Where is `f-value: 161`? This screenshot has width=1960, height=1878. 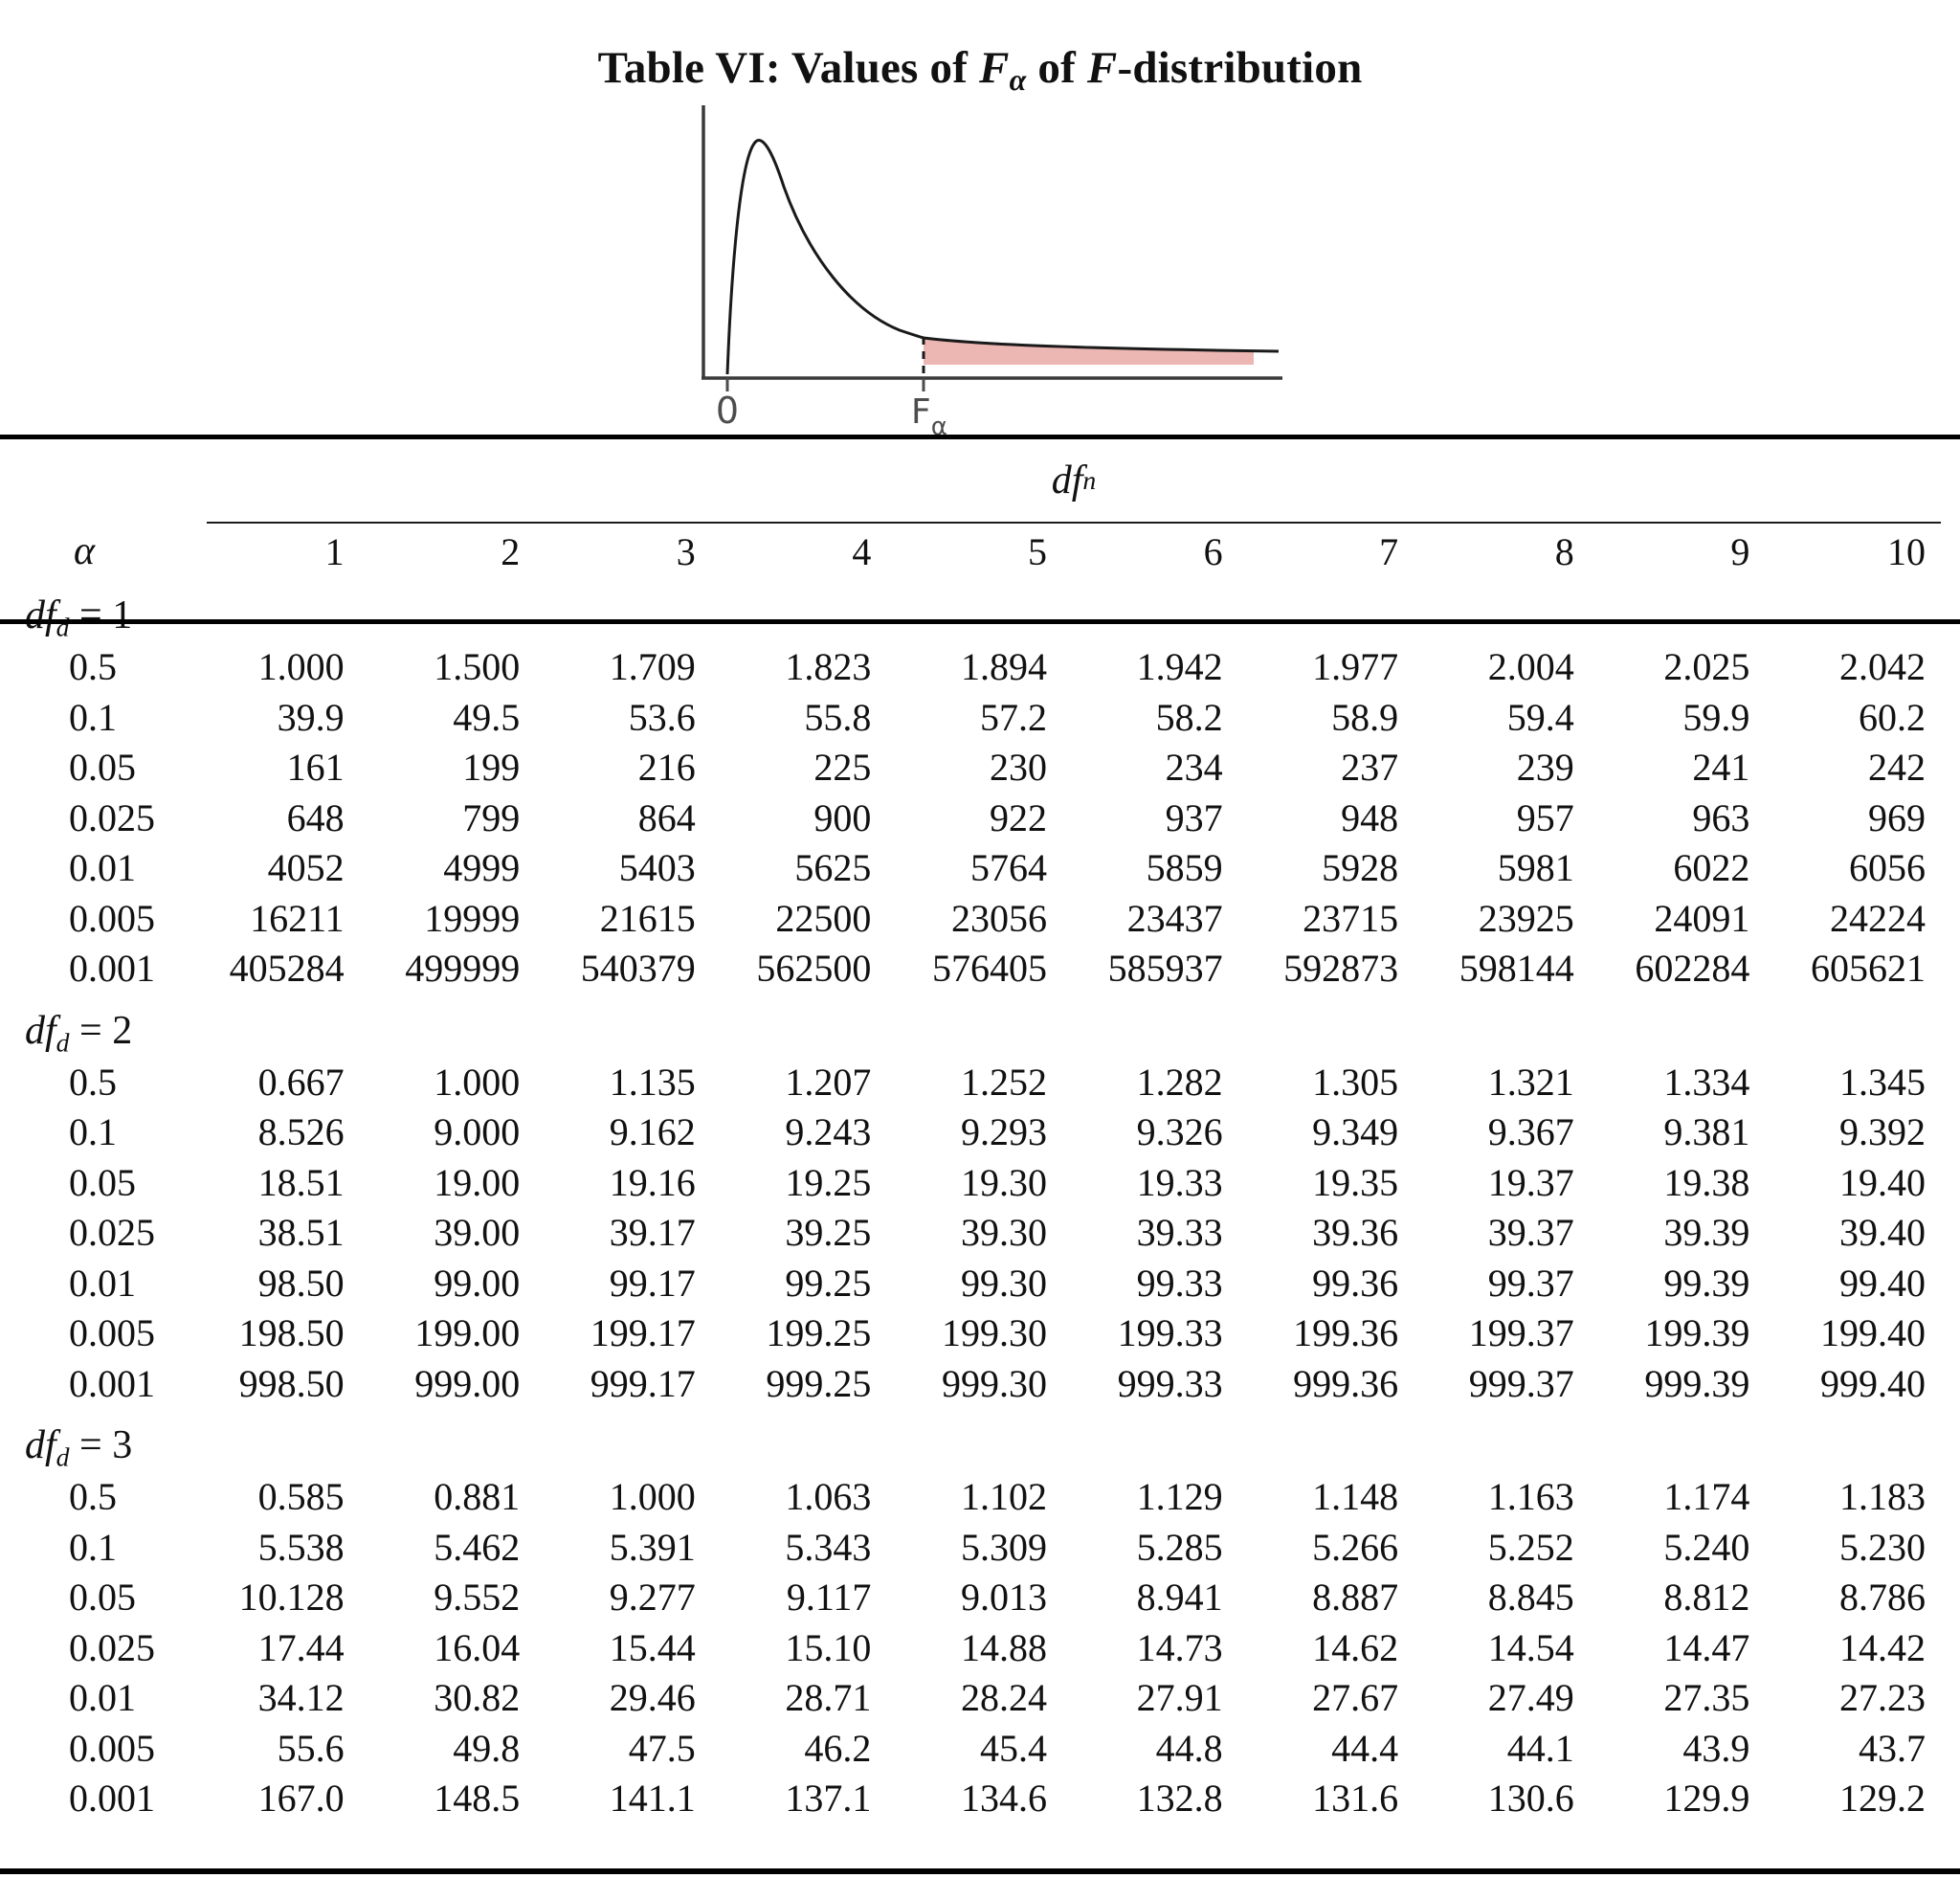 f-value: 161 is located at coordinates (316, 767).